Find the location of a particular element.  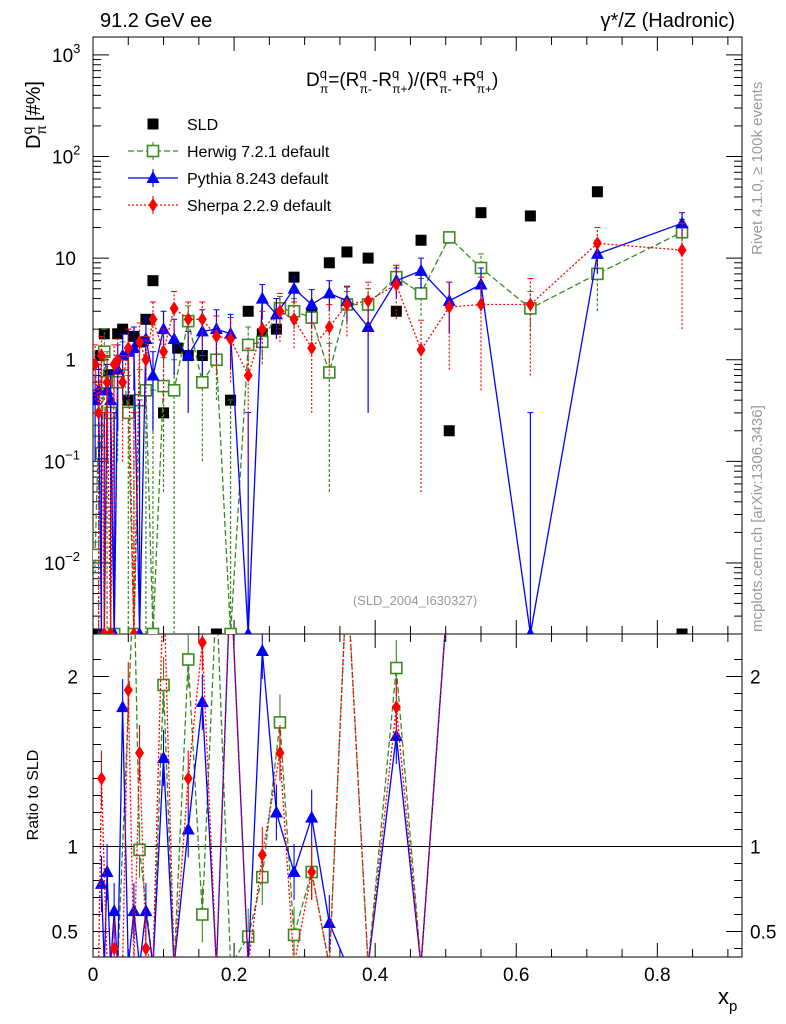

legend-marker-pythia is located at coordinates (153, 177).